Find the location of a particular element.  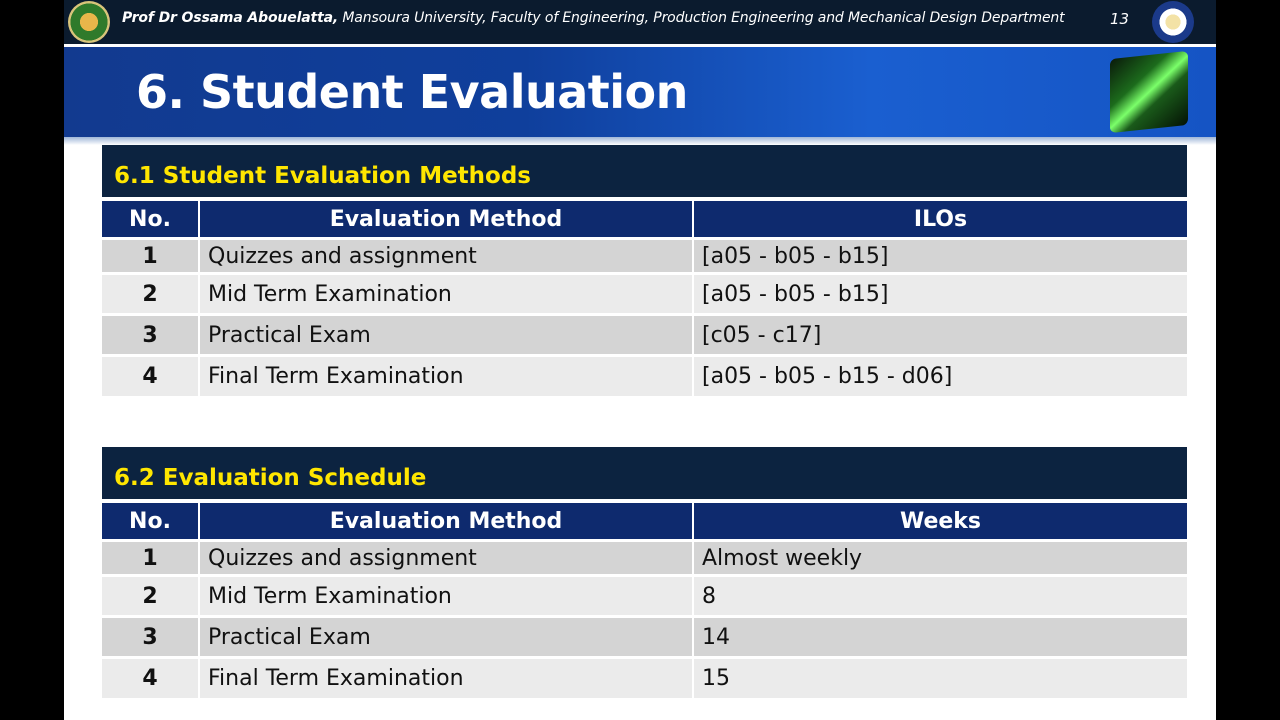

table-row: 3 Practical Exam 14 is located at coordinates (644, 637).